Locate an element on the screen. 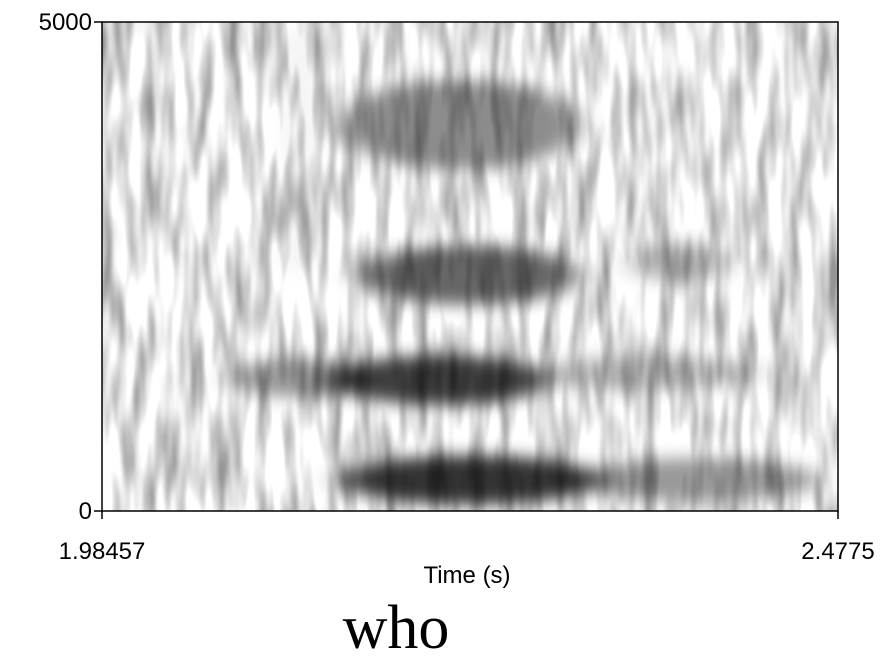 This screenshot has width=894, height=665. x-tick-label: 1.98457 is located at coordinates (102, 551).